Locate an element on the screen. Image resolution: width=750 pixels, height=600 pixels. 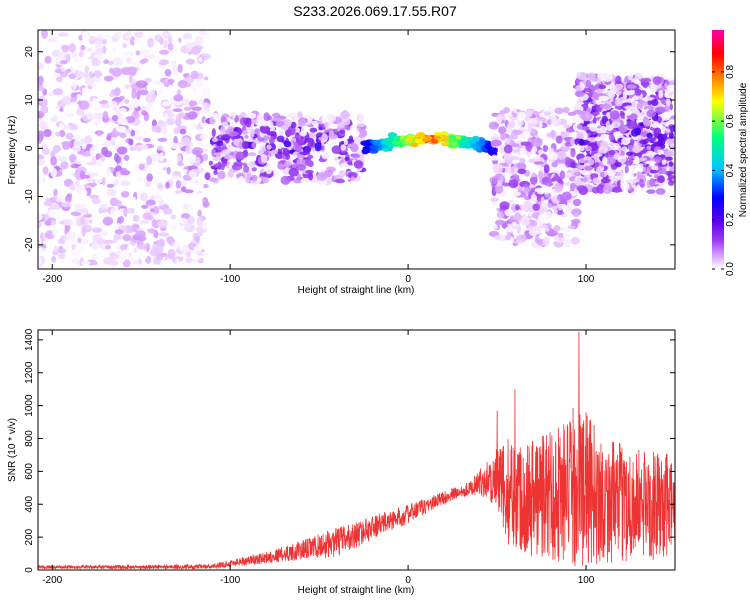
x-tick-label: -100 is located at coordinates (230, 279).